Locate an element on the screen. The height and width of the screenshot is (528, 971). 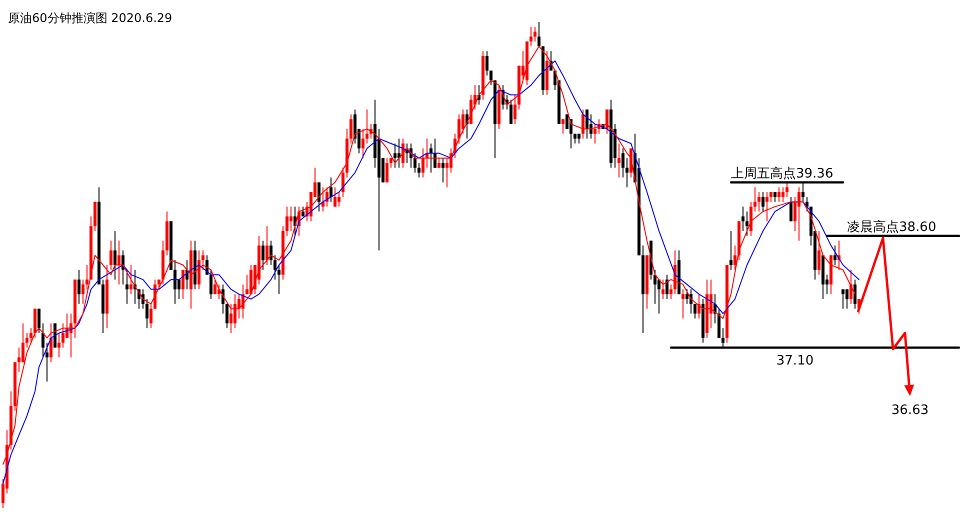
series-label: 上周五高点39.36 is located at coordinates (782, 173).